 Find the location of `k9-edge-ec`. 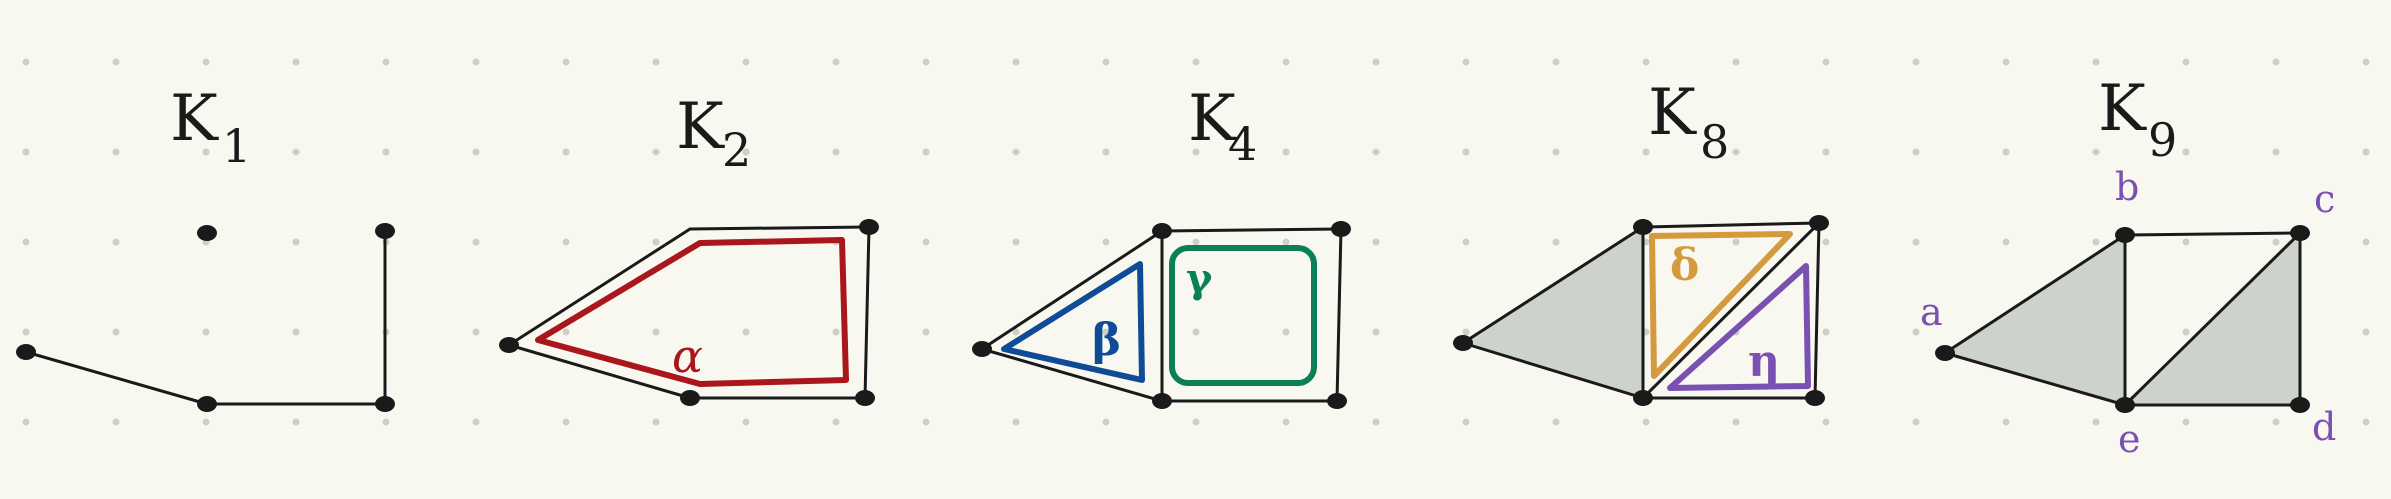

k9-edge-ec is located at coordinates (2212, 319).